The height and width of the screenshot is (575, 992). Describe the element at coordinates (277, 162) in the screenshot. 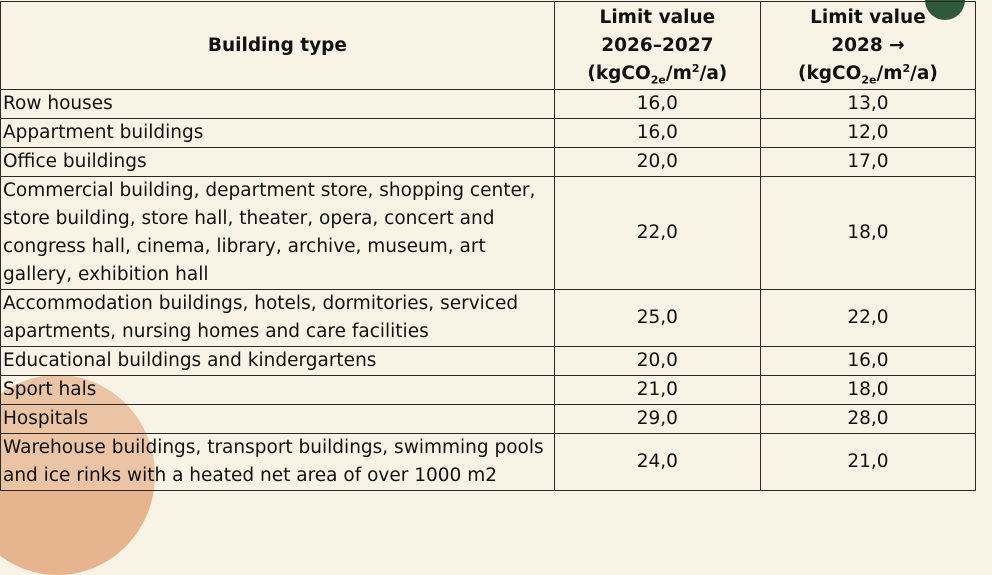

I see `building-type-cell: Office buildings` at that location.